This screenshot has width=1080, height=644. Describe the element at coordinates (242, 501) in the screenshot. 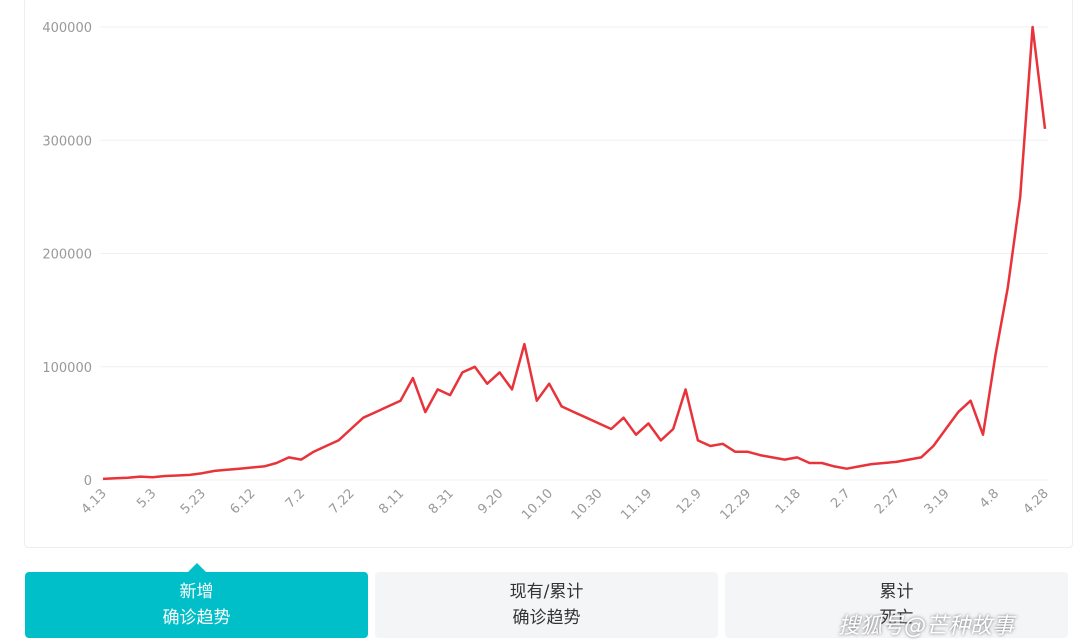

I see `x-tick-label: 6.12` at that location.